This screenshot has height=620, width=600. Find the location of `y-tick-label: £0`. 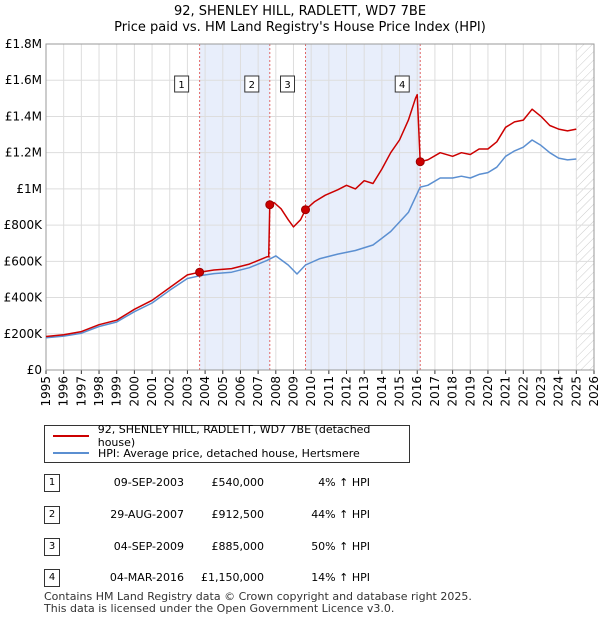

y-tick-label: £0 is located at coordinates (34, 370).